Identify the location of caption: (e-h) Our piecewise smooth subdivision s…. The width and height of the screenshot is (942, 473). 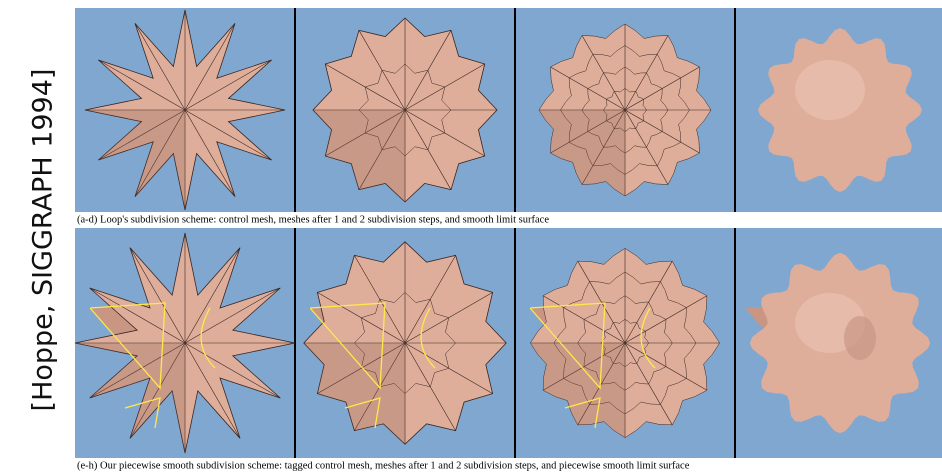
(383, 465).